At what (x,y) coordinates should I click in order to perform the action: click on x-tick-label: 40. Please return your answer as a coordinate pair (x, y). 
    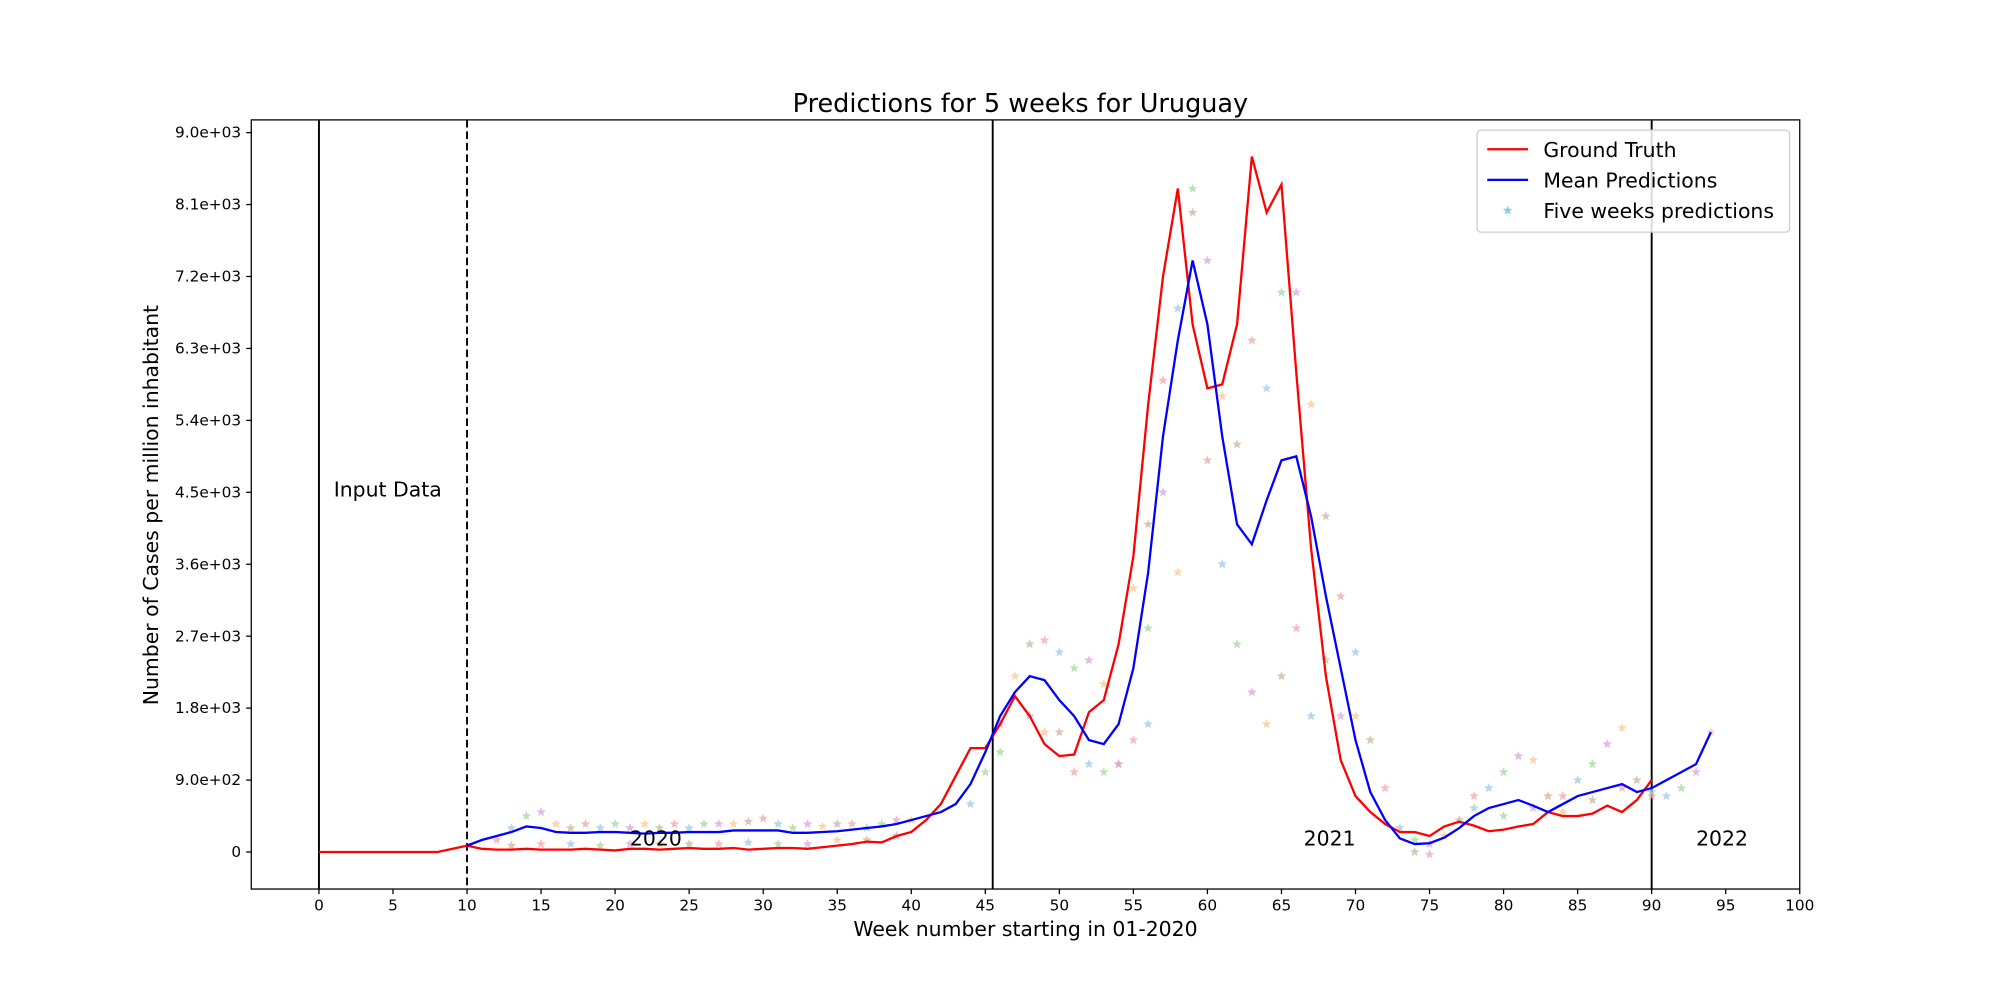
    Looking at the image, I should click on (911, 906).